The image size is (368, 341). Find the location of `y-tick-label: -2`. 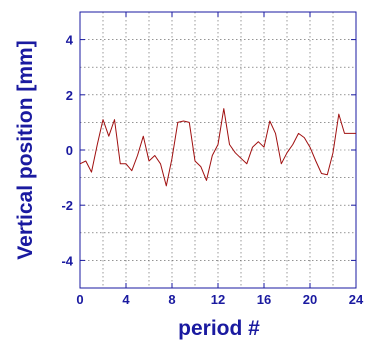

y-tick-label: -2 is located at coordinates (67, 205).